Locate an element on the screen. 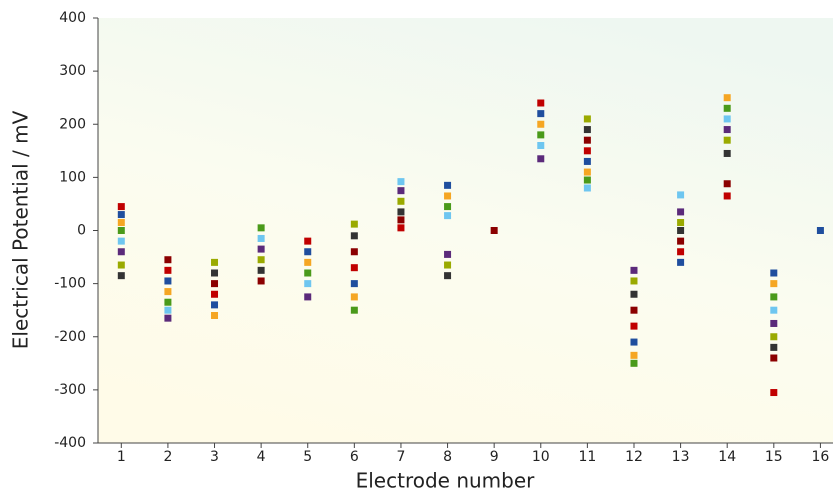 The height and width of the screenshot is (492, 833). y-tick-label: 100 is located at coordinates (72, 177).